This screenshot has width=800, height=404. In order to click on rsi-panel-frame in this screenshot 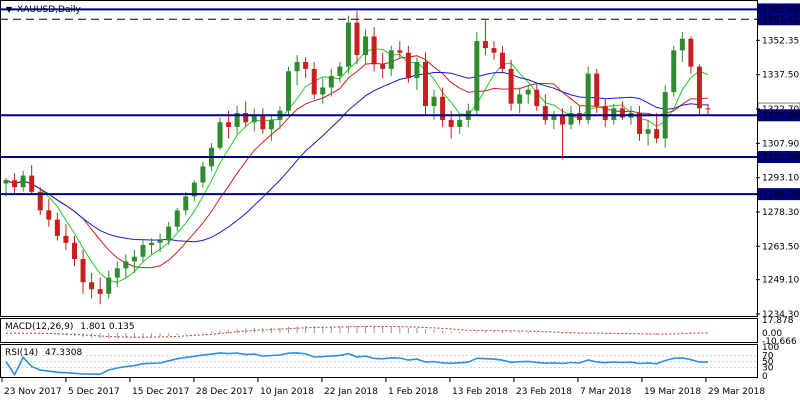, I will do `click(379, 361)`.